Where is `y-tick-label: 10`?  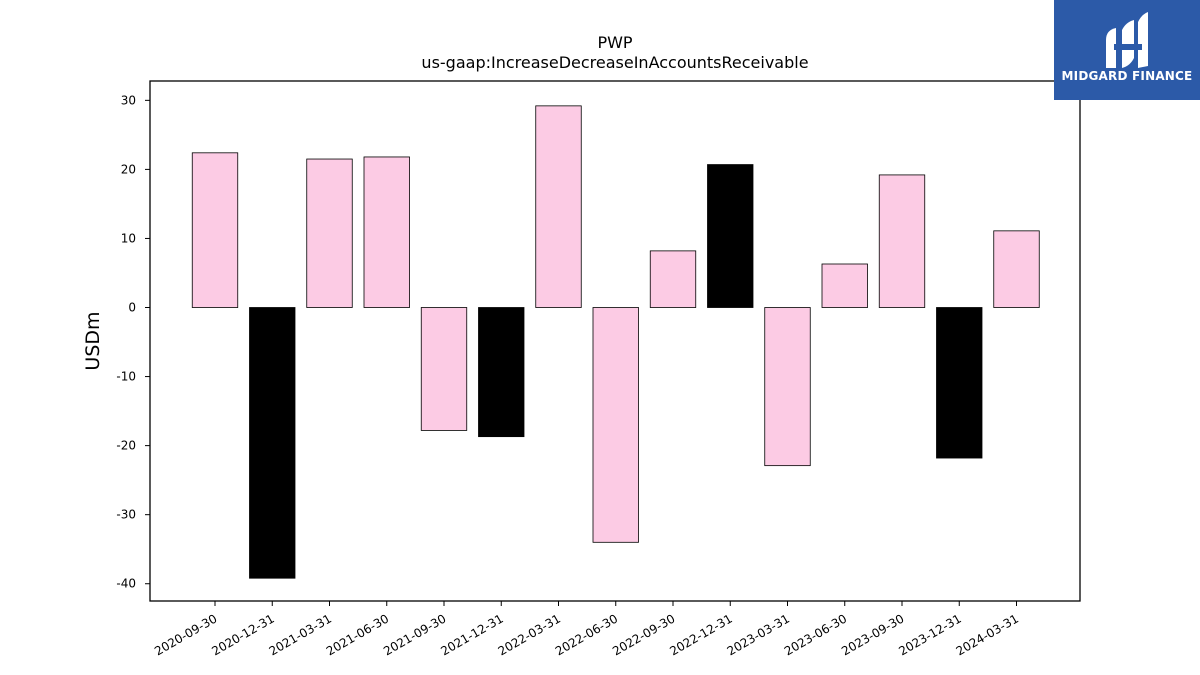 y-tick-label: 10 is located at coordinates (128, 238).